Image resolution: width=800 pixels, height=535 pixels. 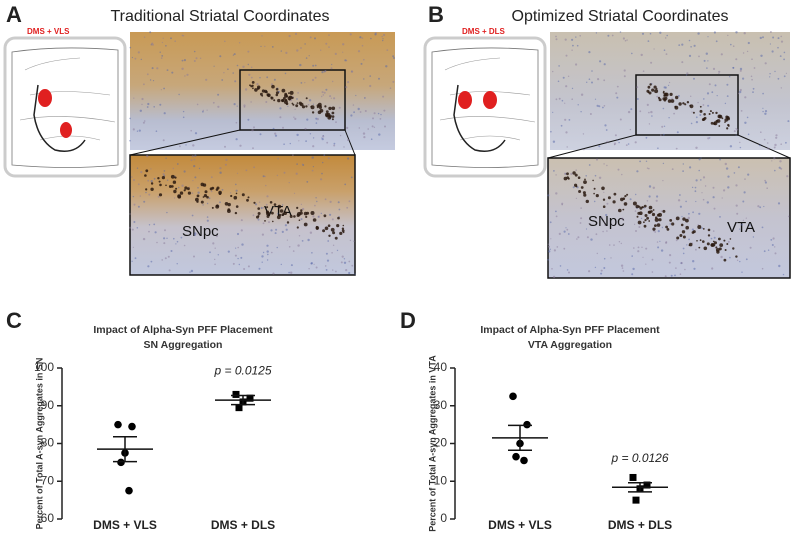 What do you see at coordinates (520, 525) in the screenshot?
I see `x-tick-label: DMS + VLS` at bounding box center [520, 525].